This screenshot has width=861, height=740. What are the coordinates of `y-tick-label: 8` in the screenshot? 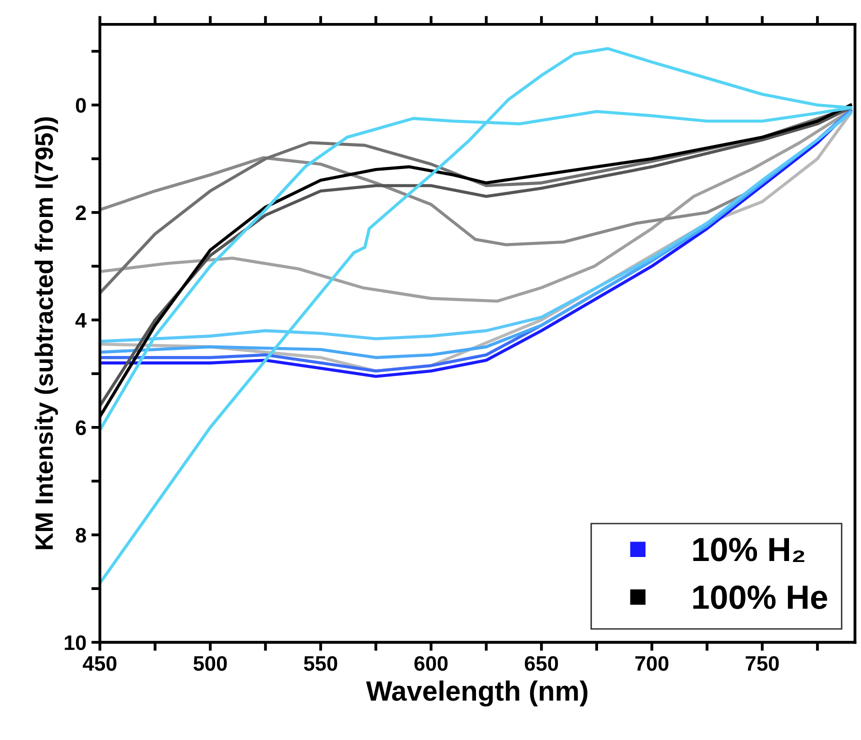 It's located at (81, 535).